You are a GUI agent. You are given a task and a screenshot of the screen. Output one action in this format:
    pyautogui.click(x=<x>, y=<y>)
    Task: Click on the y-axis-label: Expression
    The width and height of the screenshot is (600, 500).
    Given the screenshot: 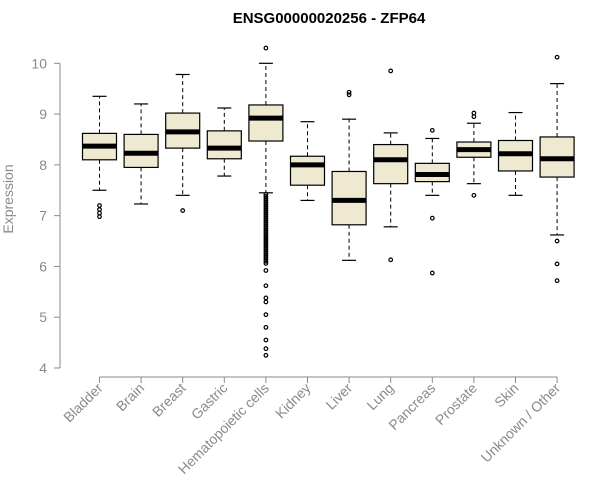 What is the action you would take?
    pyautogui.click(x=8, y=198)
    